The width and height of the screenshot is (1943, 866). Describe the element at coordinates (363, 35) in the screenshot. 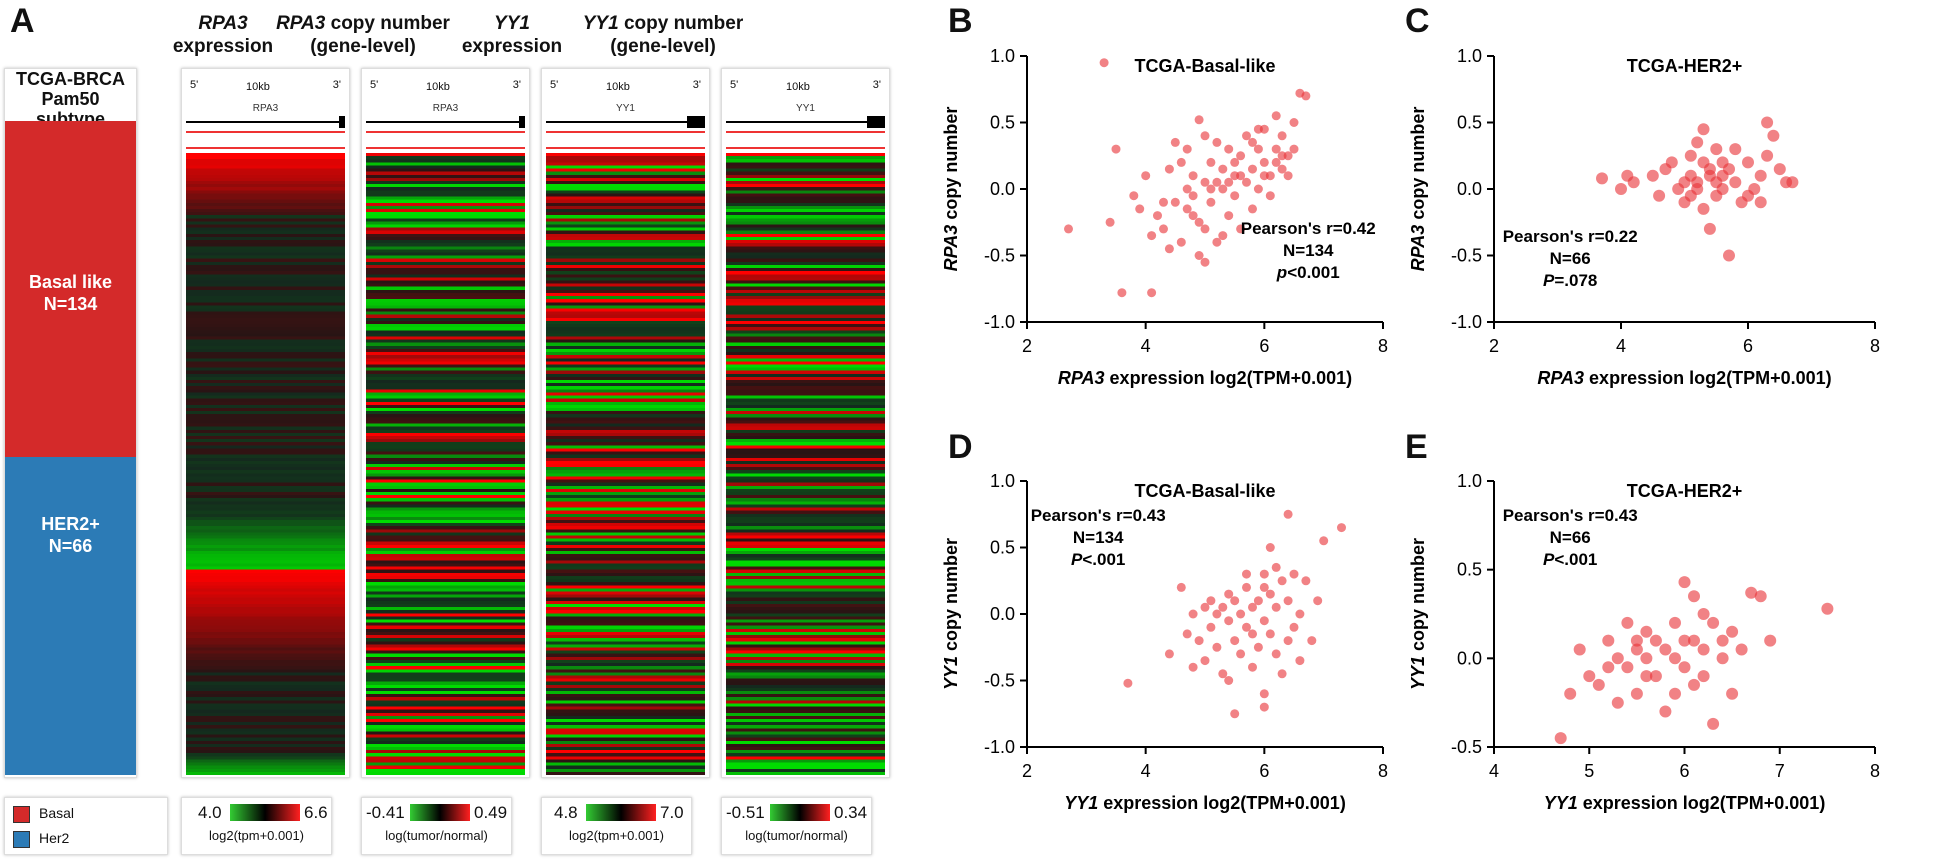

I see `col-header-rpa3-copy: RPA3 copy number (gene-level)` at that location.